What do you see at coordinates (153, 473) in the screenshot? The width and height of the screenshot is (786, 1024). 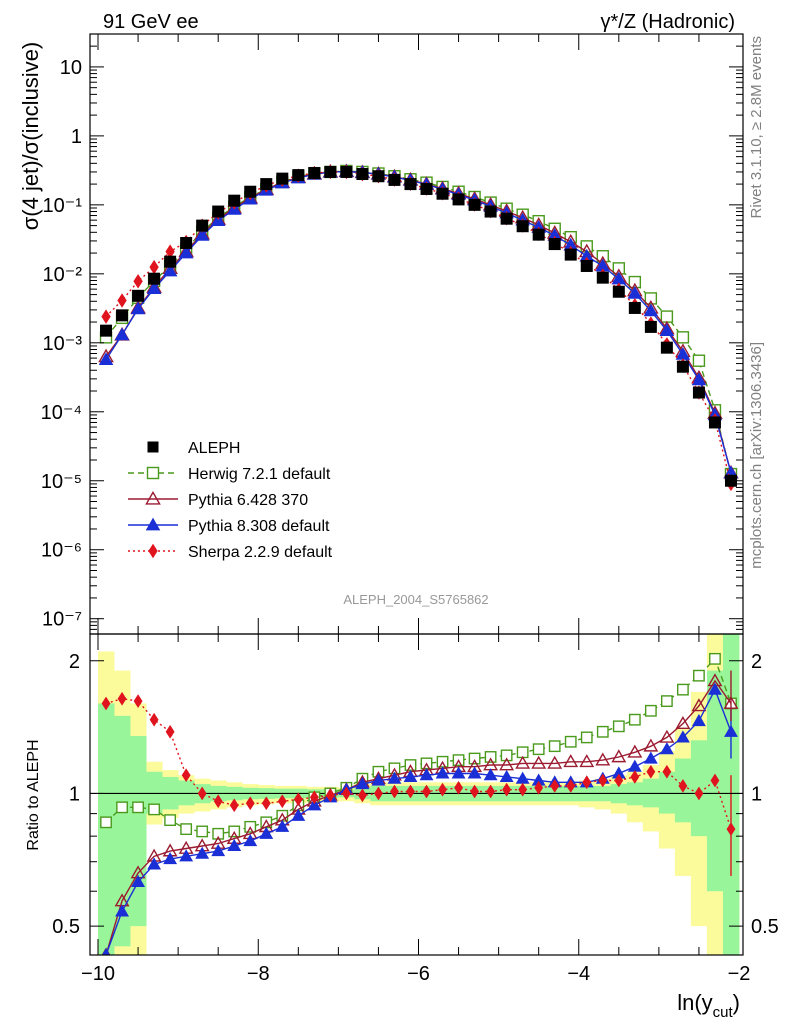 I see `legend-marker-herwig` at bounding box center [153, 473].